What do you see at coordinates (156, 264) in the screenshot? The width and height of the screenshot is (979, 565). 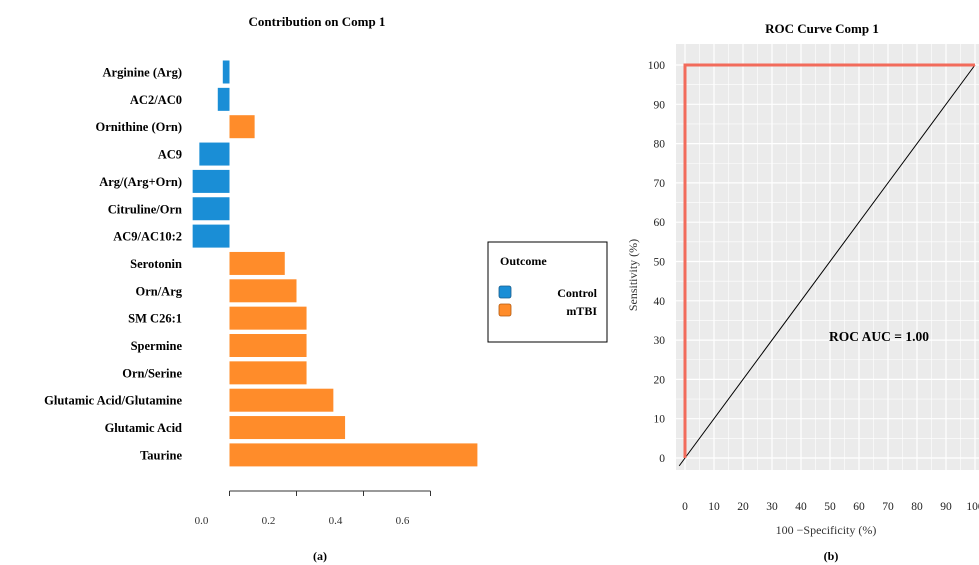 I see `category-label-serotonin: Serotonin` at bounding box center [156, 264].